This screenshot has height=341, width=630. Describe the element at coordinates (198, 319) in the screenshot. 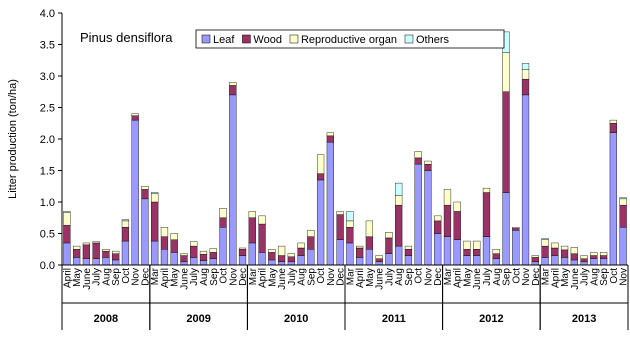

I see `group-label: 2009` at that location.